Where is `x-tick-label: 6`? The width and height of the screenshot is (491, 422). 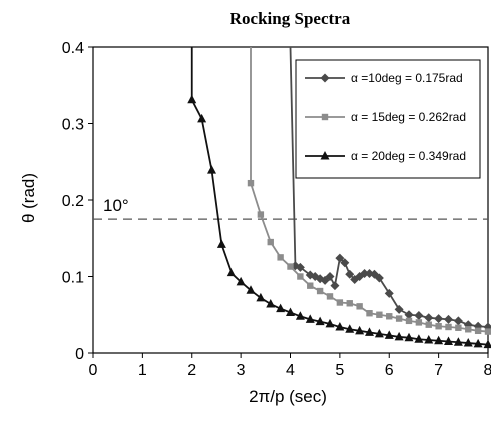
x-tick-label: 6 is located at coordinates (389, 370).